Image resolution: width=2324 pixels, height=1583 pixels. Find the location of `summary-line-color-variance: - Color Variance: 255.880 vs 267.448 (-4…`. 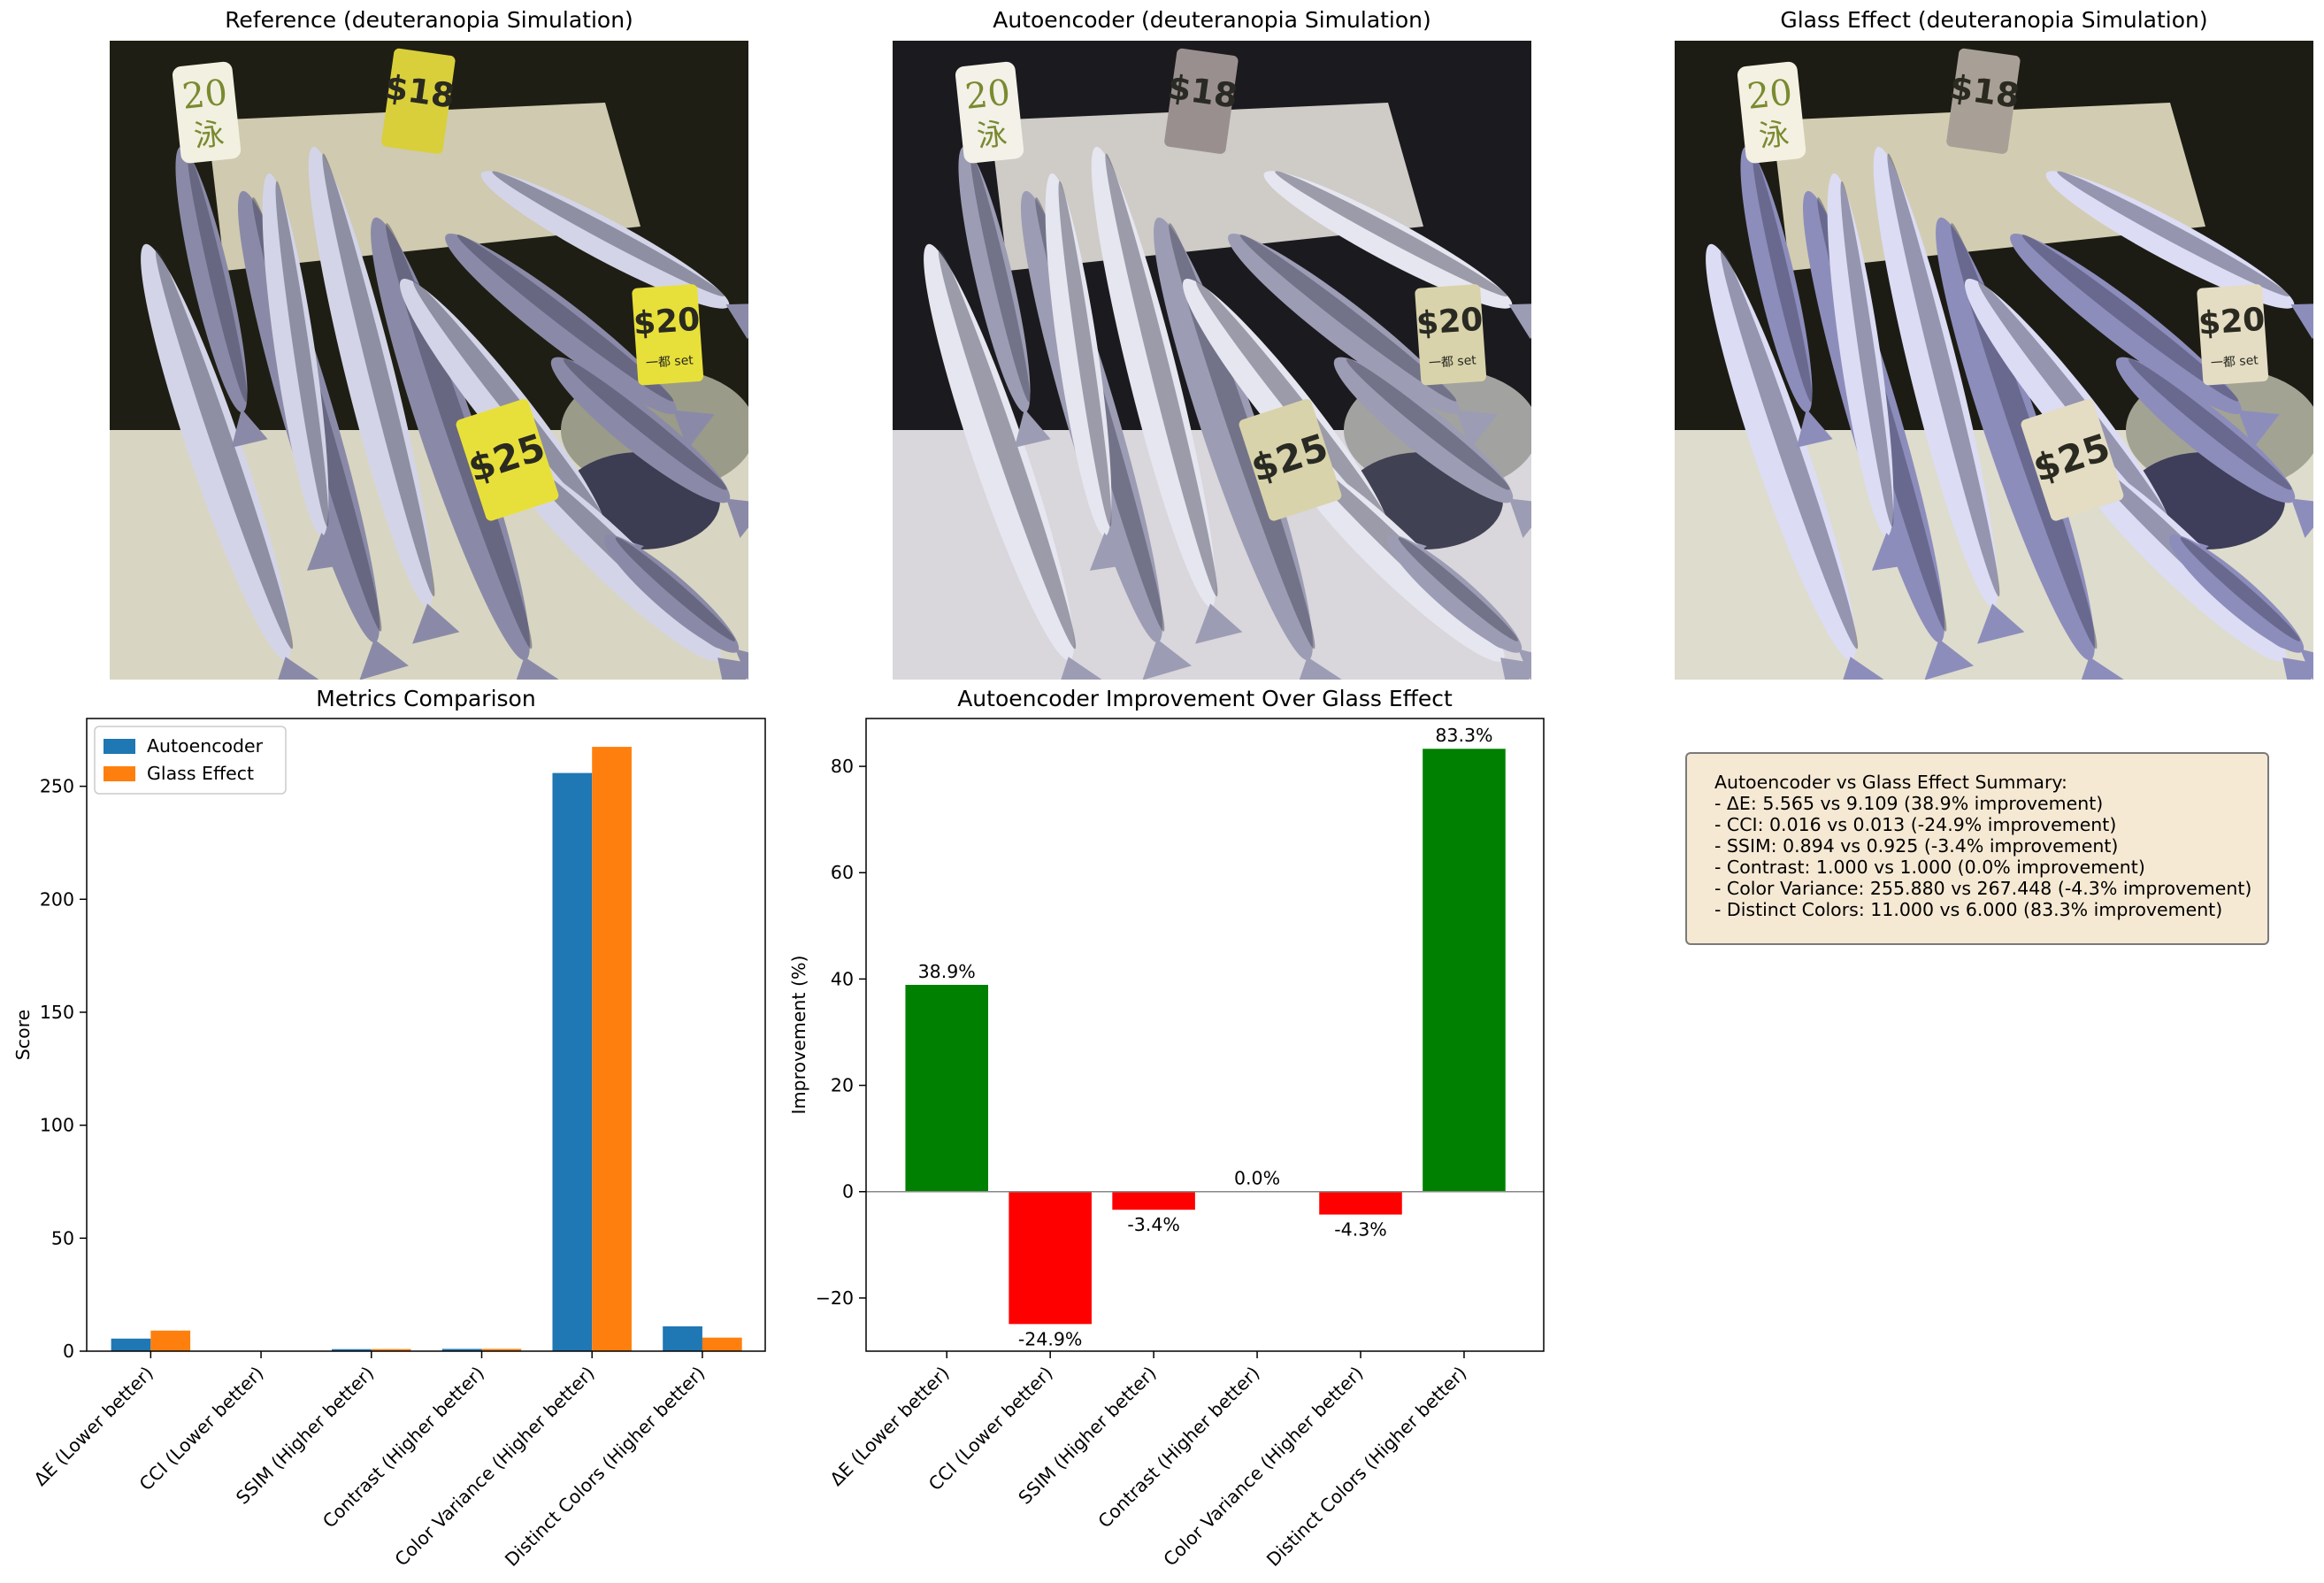

summary-line-color-variance: - Color Variance: 255.880 vs 267.448 (-4… is located at coordinates (1983, 888).